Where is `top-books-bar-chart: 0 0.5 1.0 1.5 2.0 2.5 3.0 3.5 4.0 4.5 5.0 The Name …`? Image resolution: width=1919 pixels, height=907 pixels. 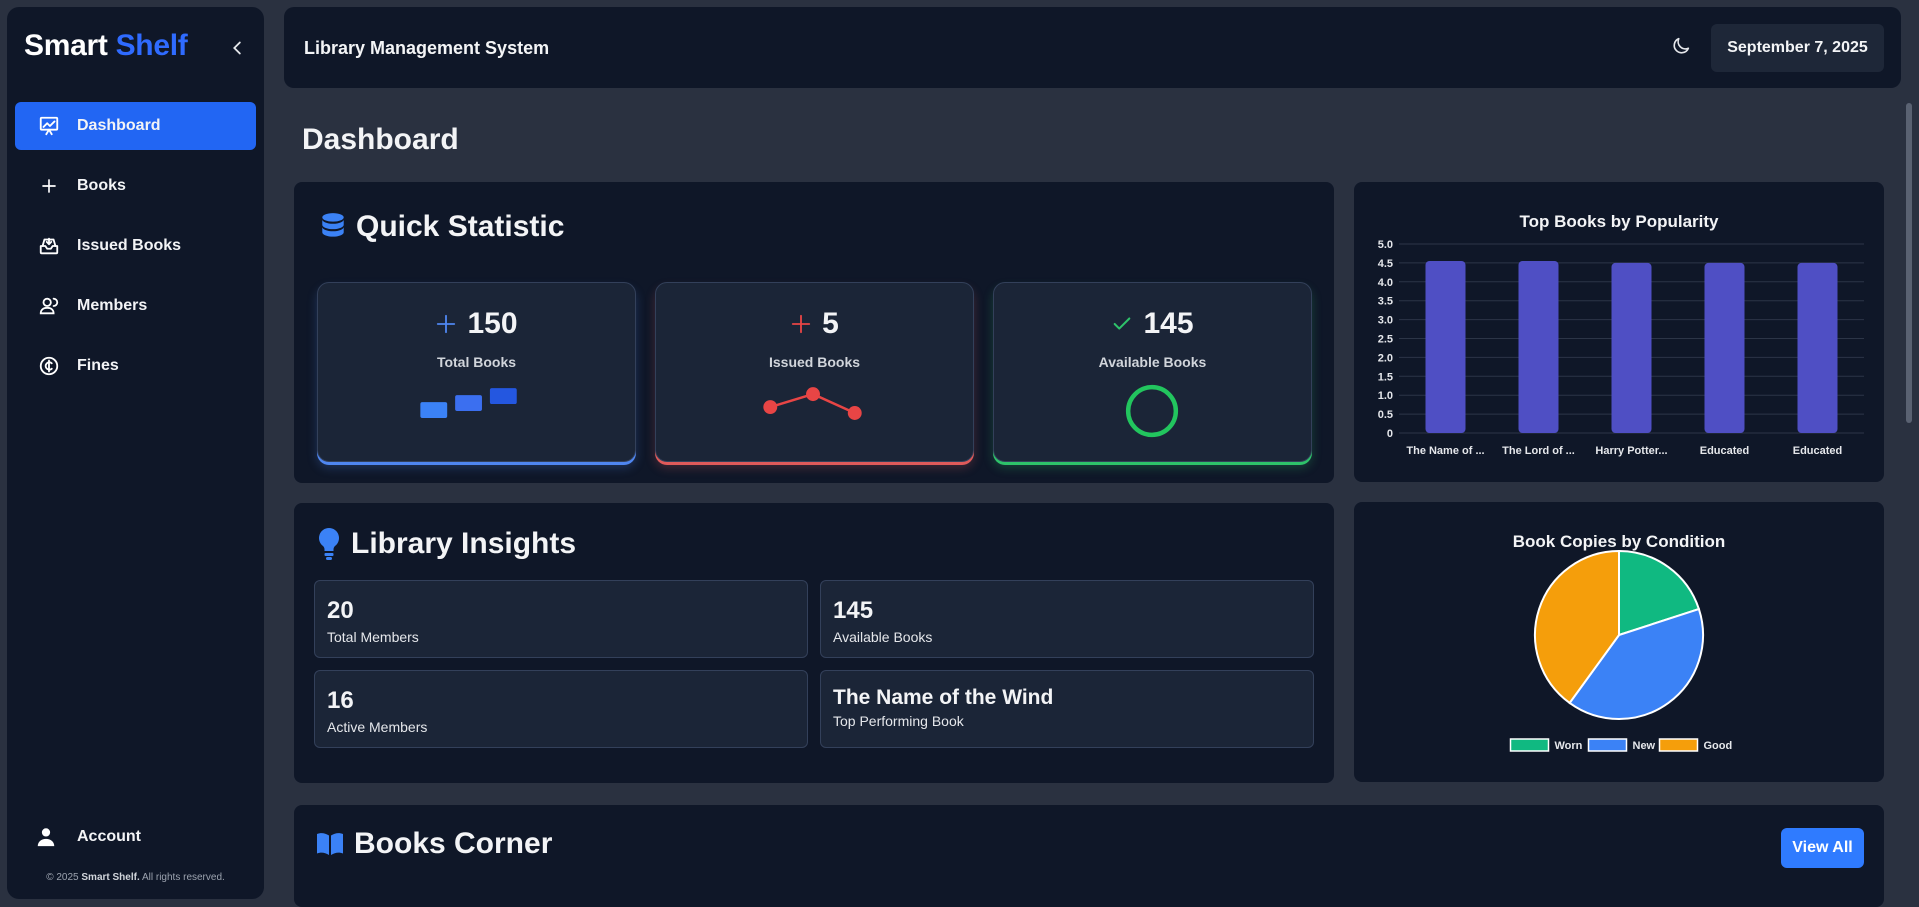
top-books-bar-chart: 0 0.5 1.0 1.5 2.0 2.5 3.0 3.5 4.0 4.5 5.0 The Name … is located at coordinates (1621, 348).